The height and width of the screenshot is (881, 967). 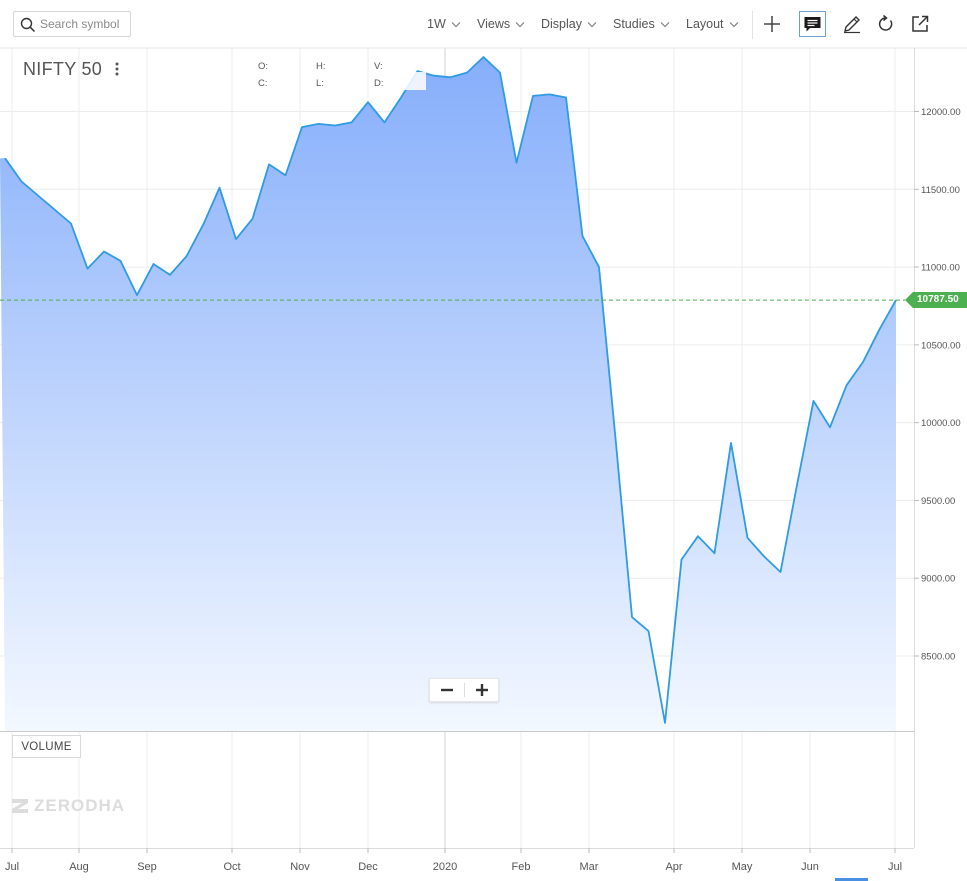 I want to click on interval-dropdown: 1W, so click(x=444, y=24).